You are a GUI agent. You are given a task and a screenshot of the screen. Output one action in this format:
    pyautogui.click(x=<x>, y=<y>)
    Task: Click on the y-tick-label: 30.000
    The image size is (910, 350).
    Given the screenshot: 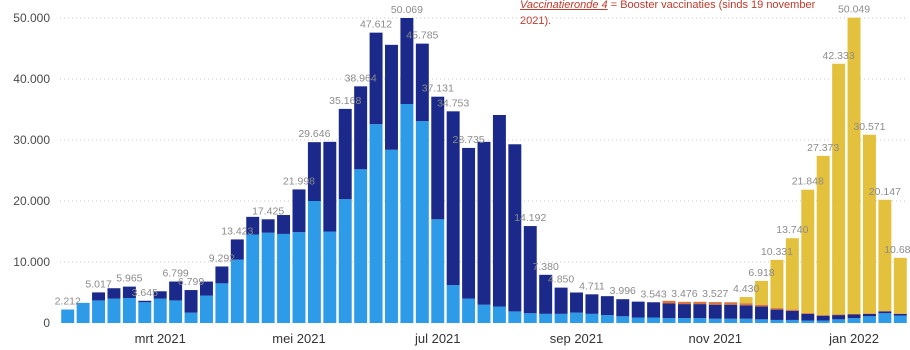 What is the action you would take?
    pyautogui.click(x=31, y=140)
    